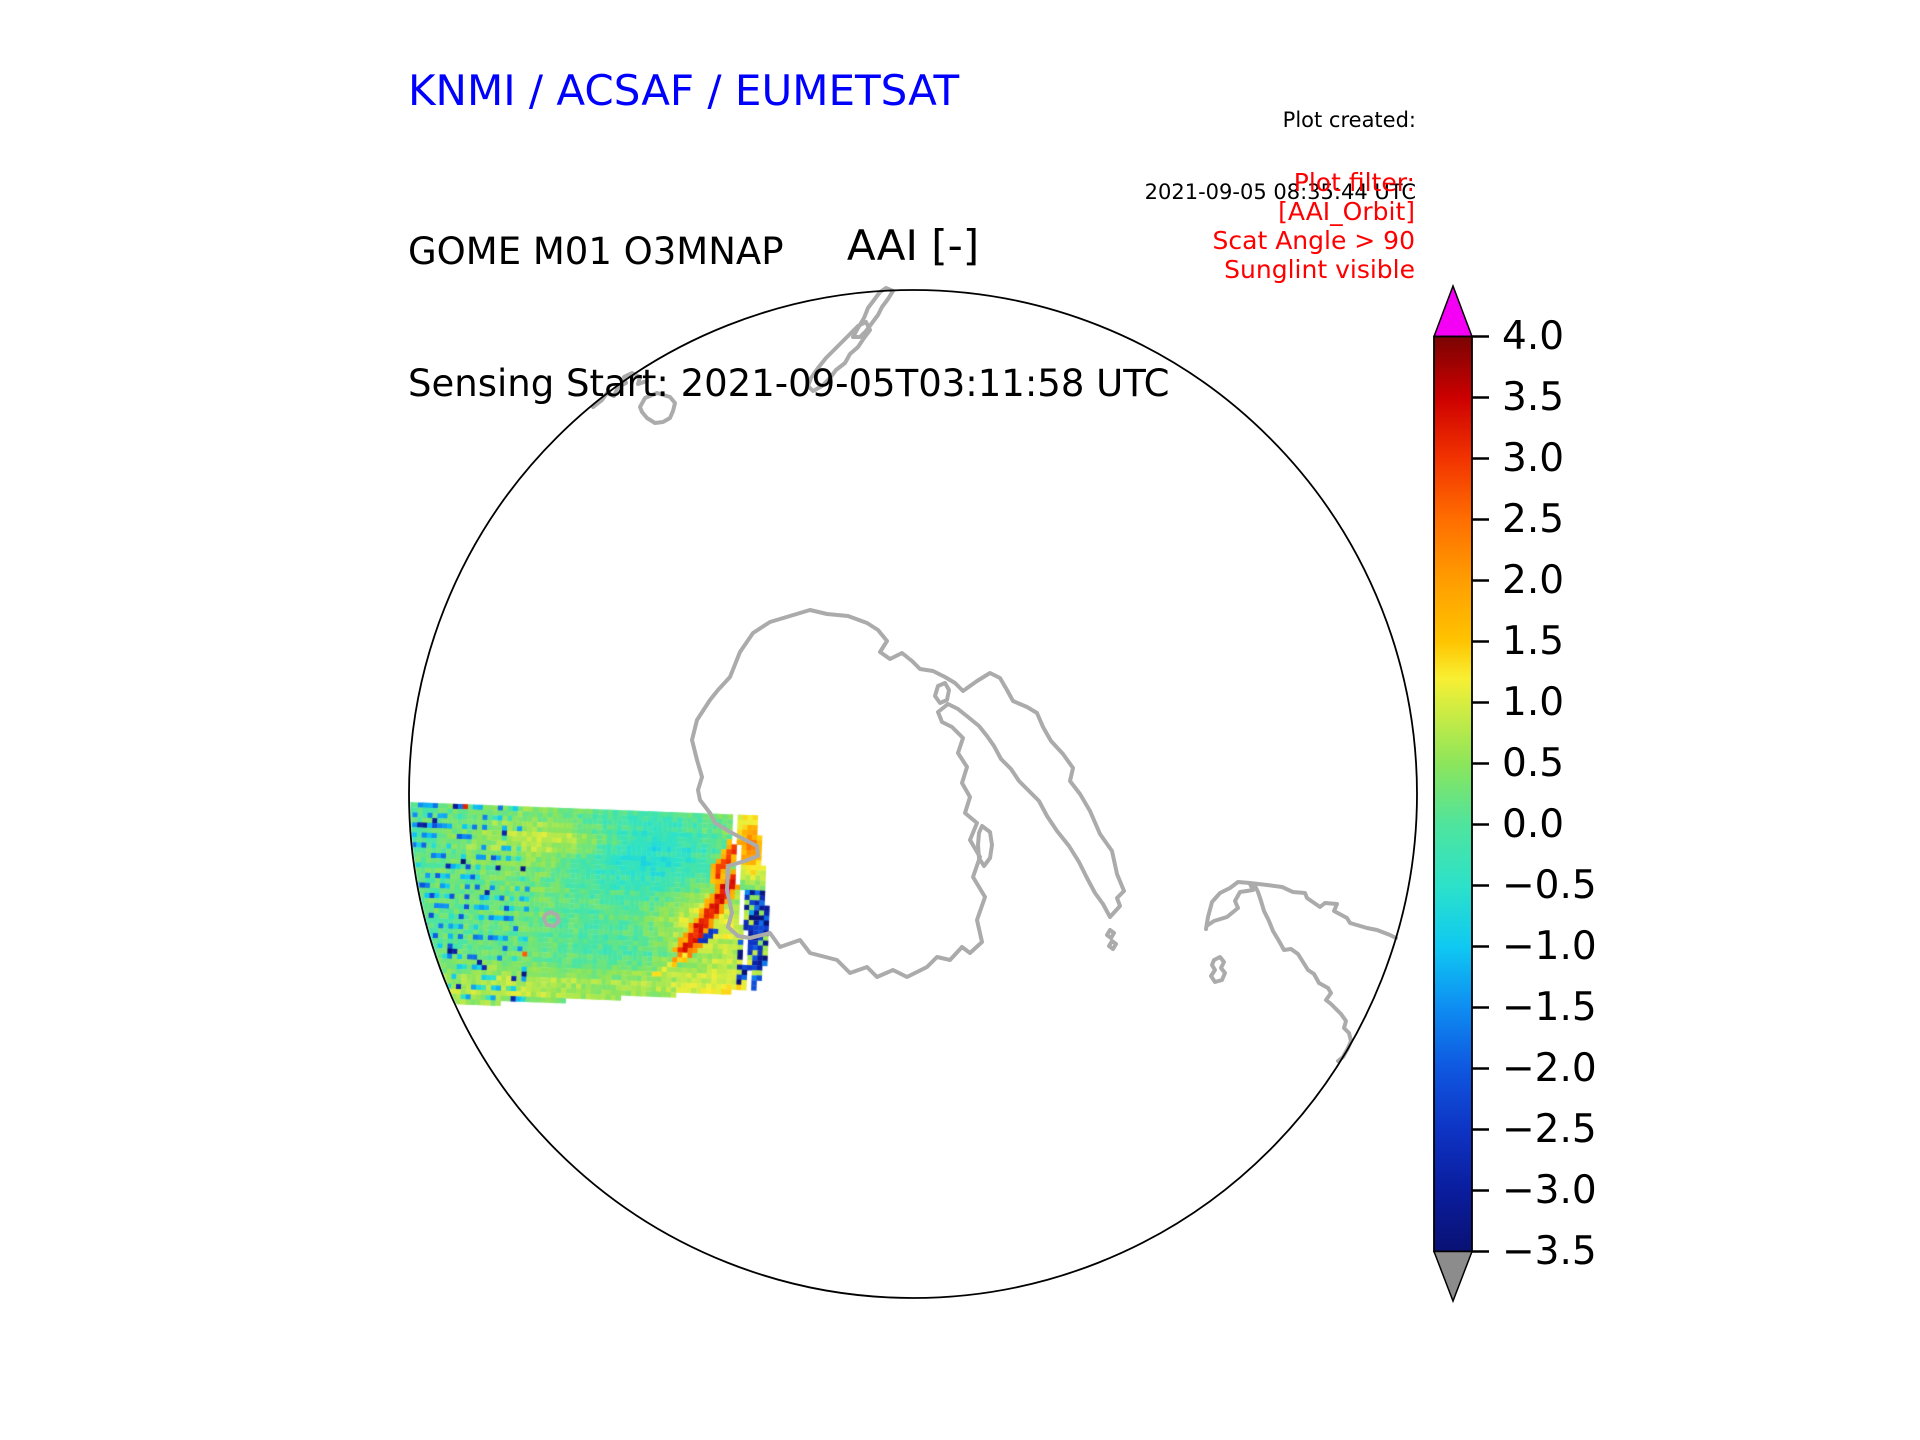  I want to click on plot-filter-line-3: Sunglint visible, so click(1319, 269).